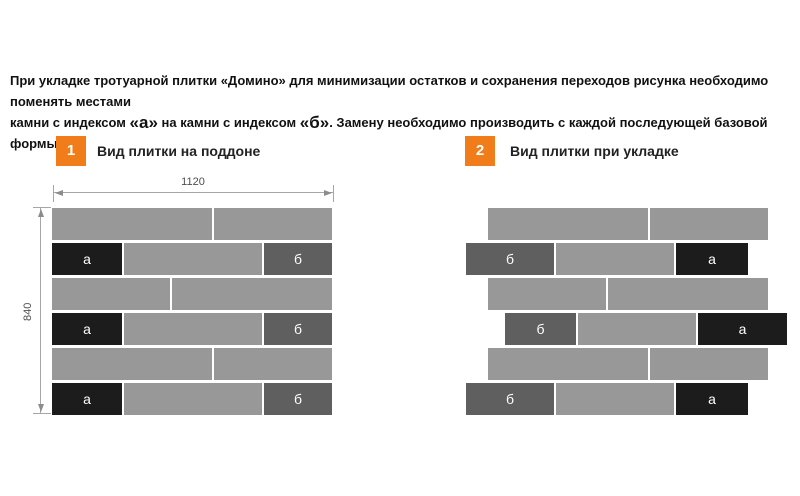 The width and height of the screenshot is (800, 496). I want to click on section-1-badge: 1, so click(71, 151).